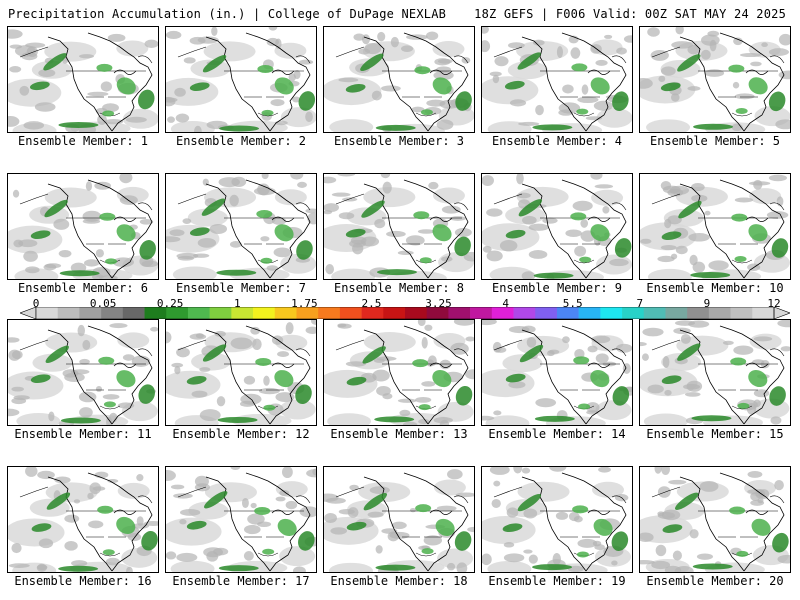  Describe the element at coordinates (241, 141) in the screenshot. I see `ensemble-member-label: Ensemble Member: 2` at that location.